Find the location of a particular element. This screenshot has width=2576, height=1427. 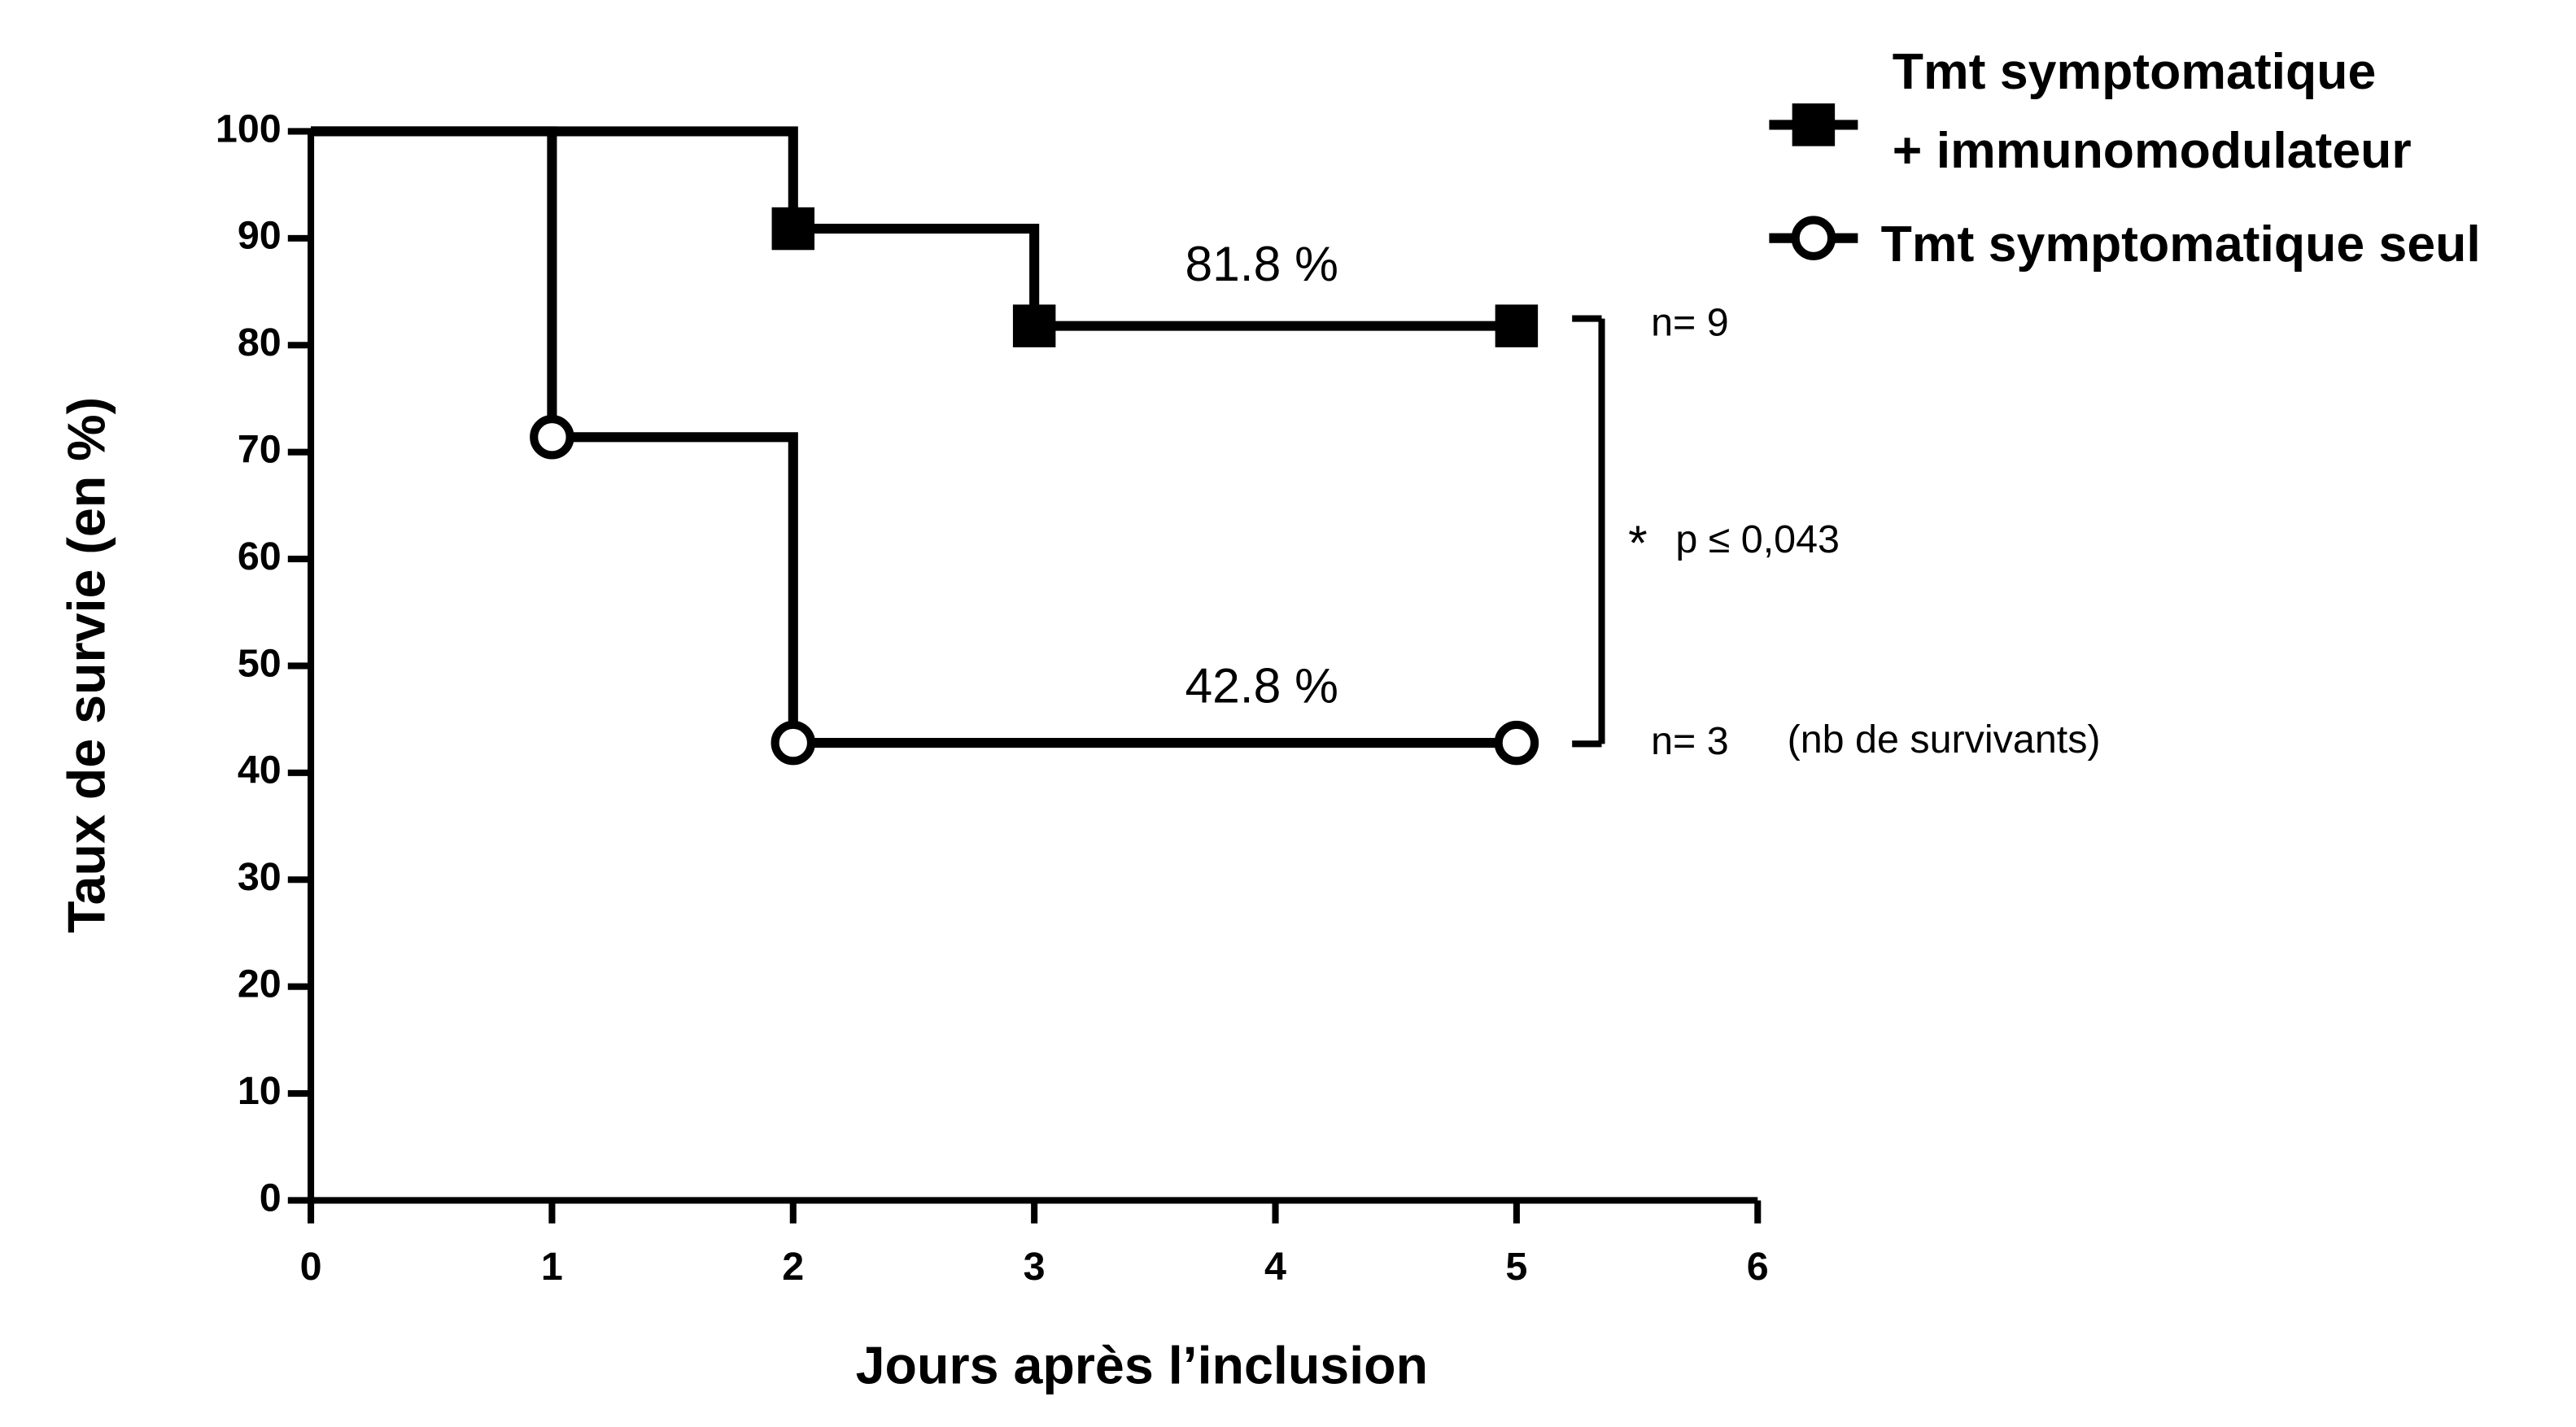

y-tick-label: 30 is located at coordinates (260, 877).